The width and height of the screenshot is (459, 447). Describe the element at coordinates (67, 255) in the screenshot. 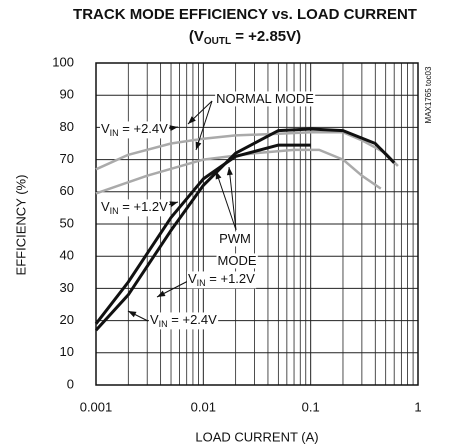

I see `y-tick-label: 40` at that location.